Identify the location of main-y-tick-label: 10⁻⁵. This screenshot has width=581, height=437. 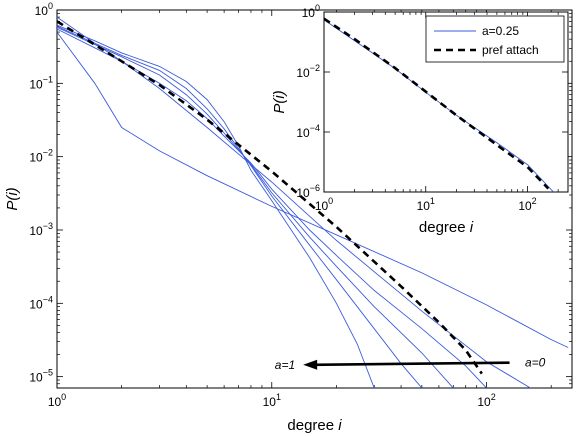
(41, 376).